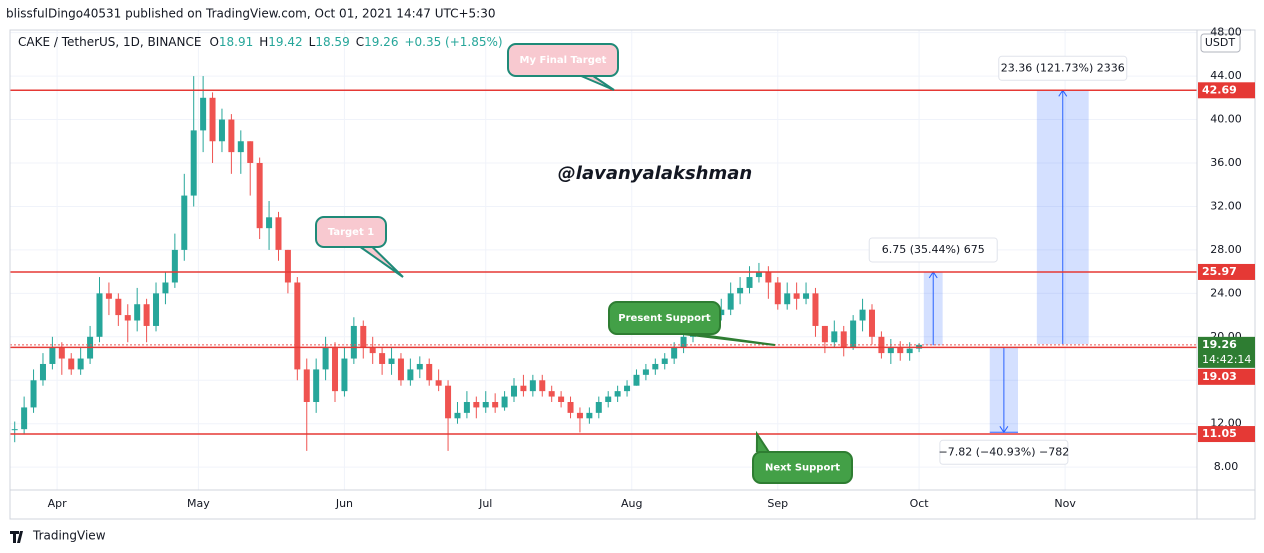 Image resolution: width=1264 pixels, height=553 pixels. What do you see at coordinates (381, 42) in the screenshot?
I see `legend-value: 19.26` at bounding box center [381, 42].